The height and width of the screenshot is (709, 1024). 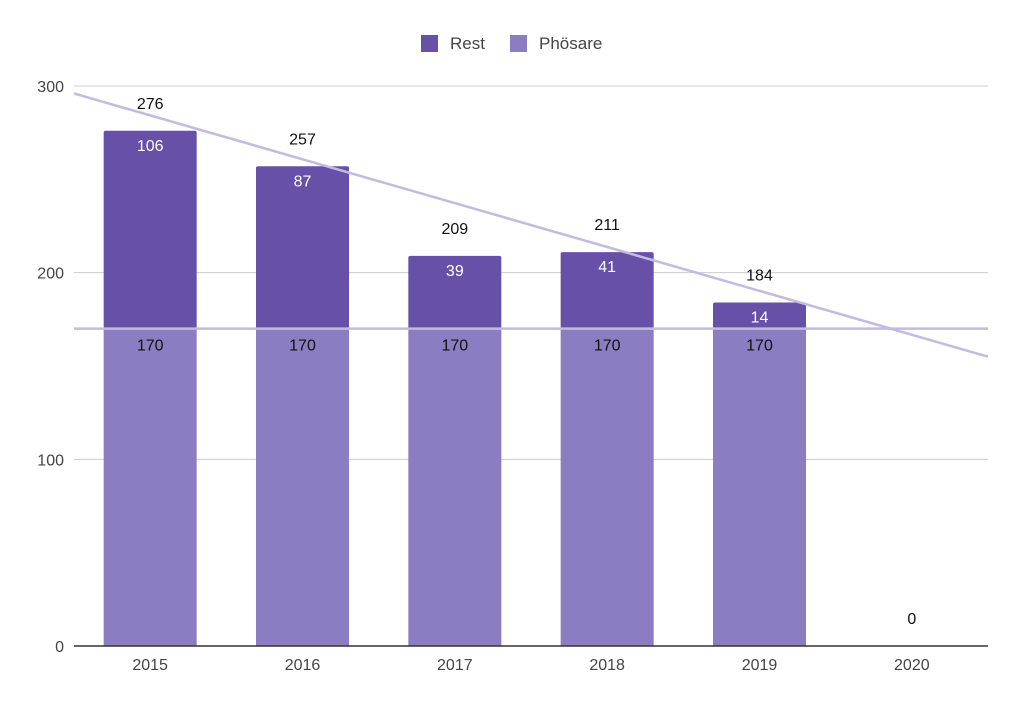 What do you see at coordinates (50, 460) in the screenshot?
I see `y-tick-label: 100` at bounding box center [50, 460].